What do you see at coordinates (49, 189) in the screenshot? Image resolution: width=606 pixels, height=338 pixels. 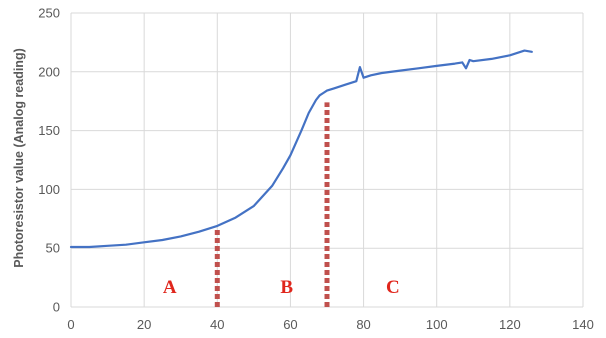 I see `y-tick-label: 100` at bounding box center [49, 189].